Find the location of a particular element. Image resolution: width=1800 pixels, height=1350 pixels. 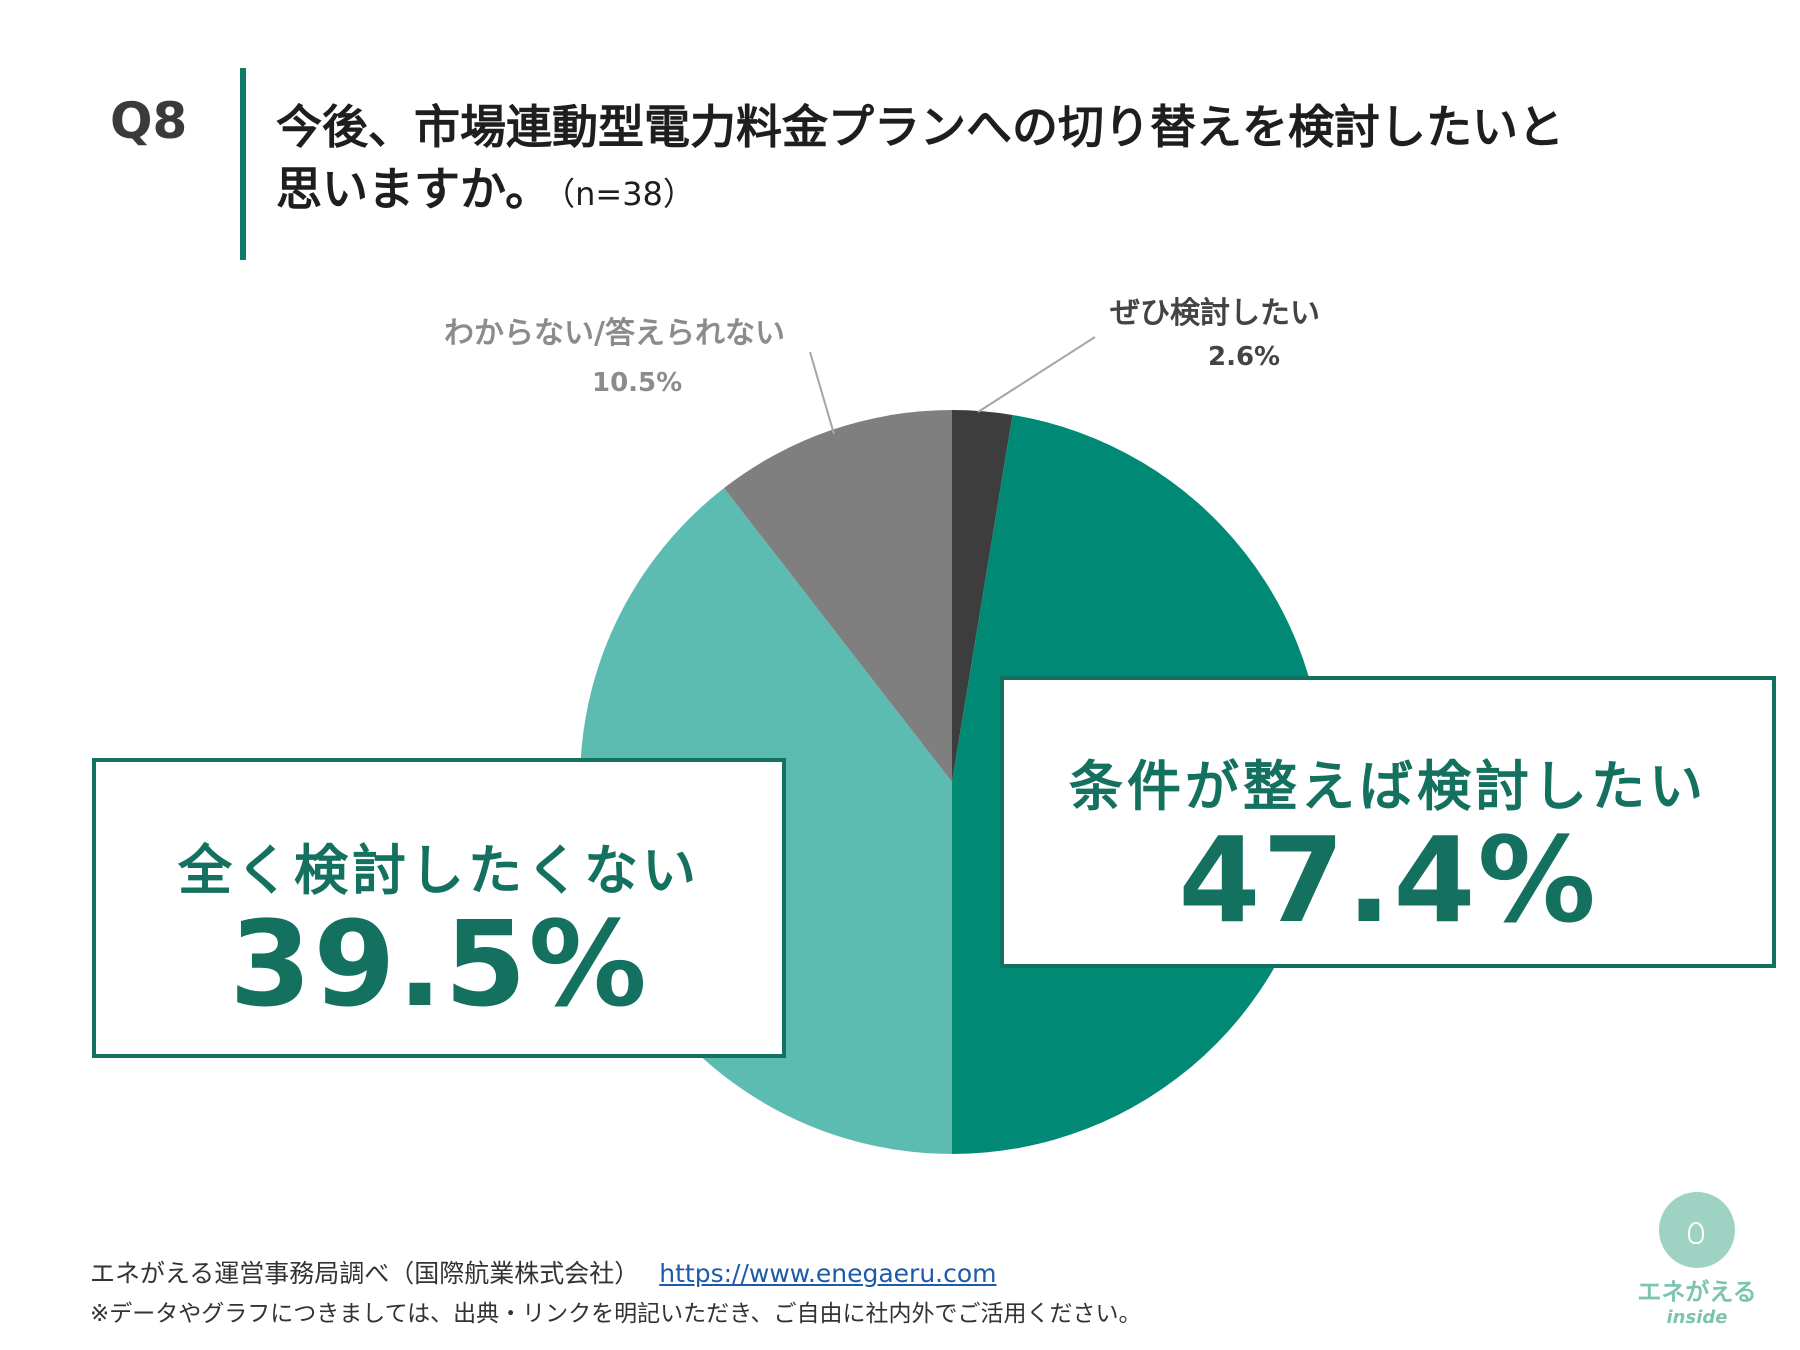

question-line1: 今後、市場連動型電力料金プランへの切り替えを検討したいと is located at coordinates (920, 127).